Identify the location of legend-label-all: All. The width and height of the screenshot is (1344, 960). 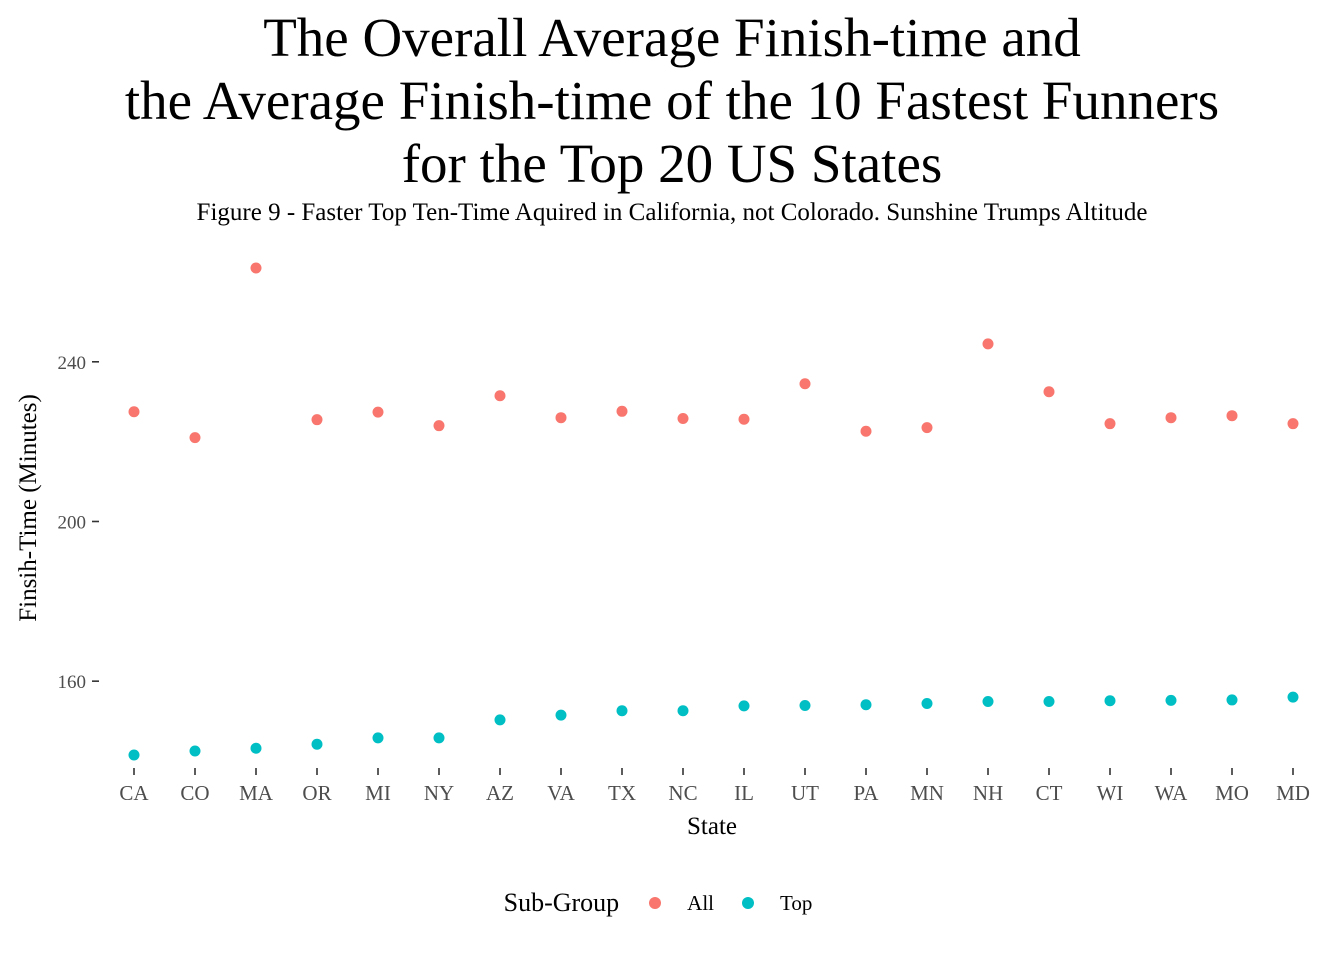
(701, 902).